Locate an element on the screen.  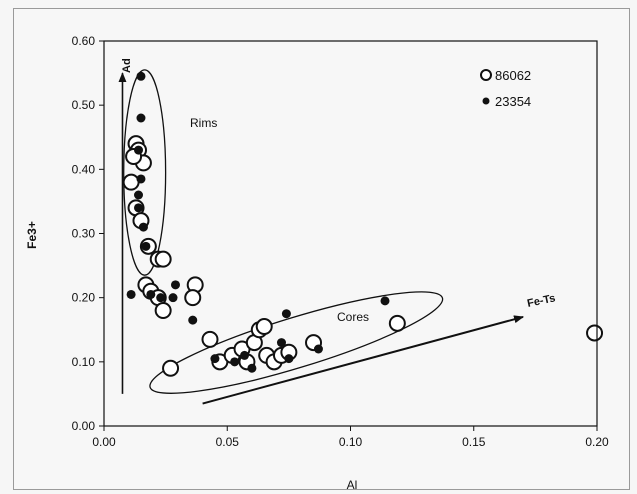
y-tick-label: 0.50 is located at coordinates (84, 105).